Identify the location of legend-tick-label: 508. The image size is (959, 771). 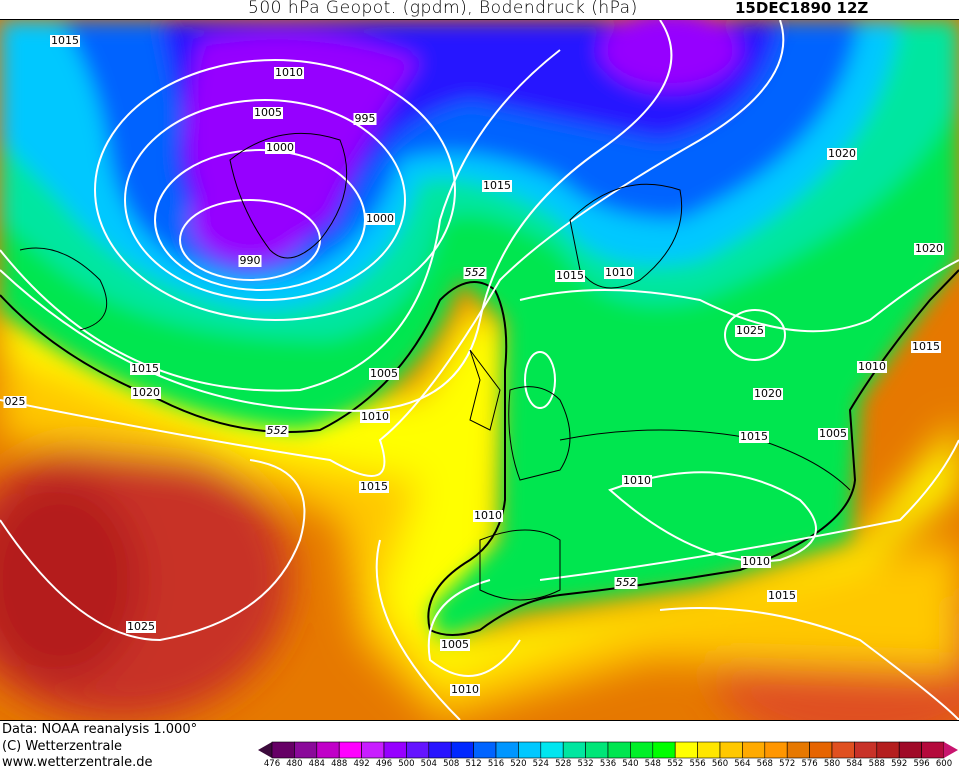
(451, 764).